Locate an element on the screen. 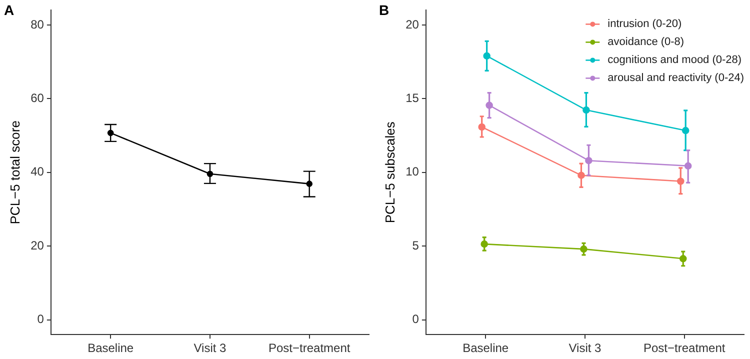 This screenshot has height=359, width=750. y-axis-title: PCL−5 total score is located at coordinates (14, 172).